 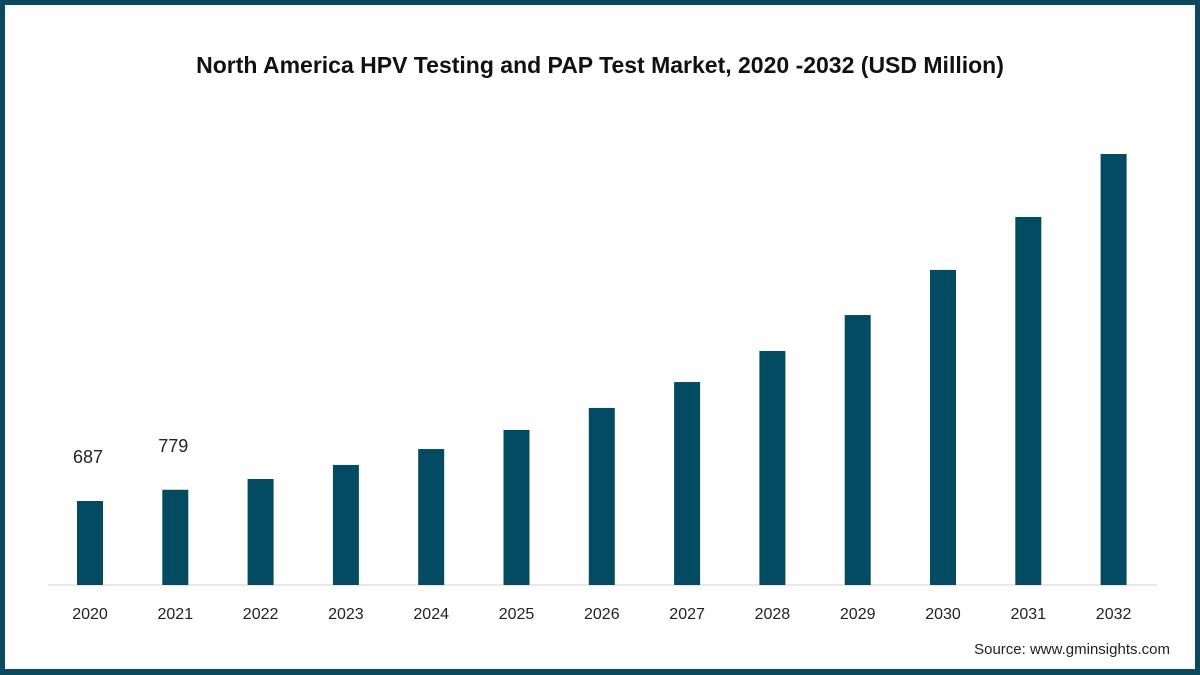 I want to click on bar-2029, so click(x=857, y=450).